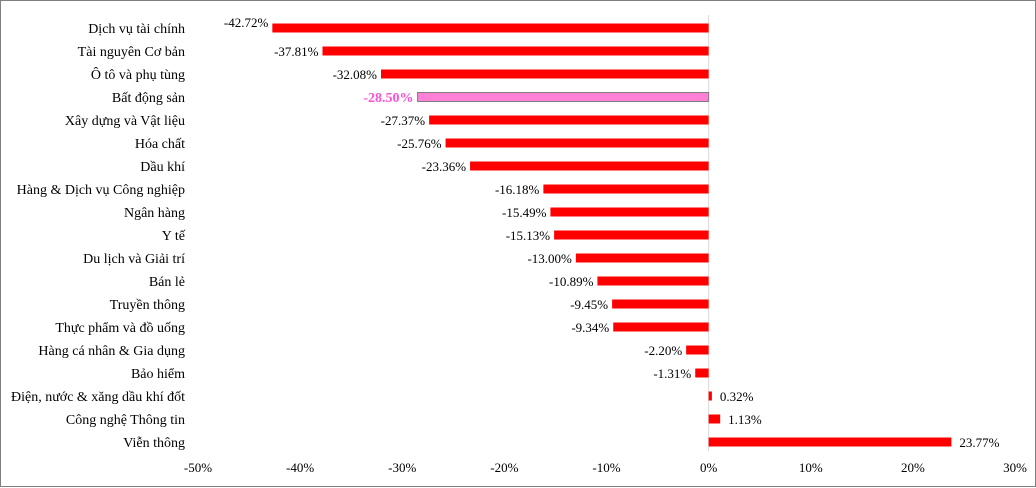 The width and height of the screenshot is (1036, 488). What do you see at coordinates (979, 442) in the screenshot?
I see `value-label: 23.77%` at bounding box center [979, 442].